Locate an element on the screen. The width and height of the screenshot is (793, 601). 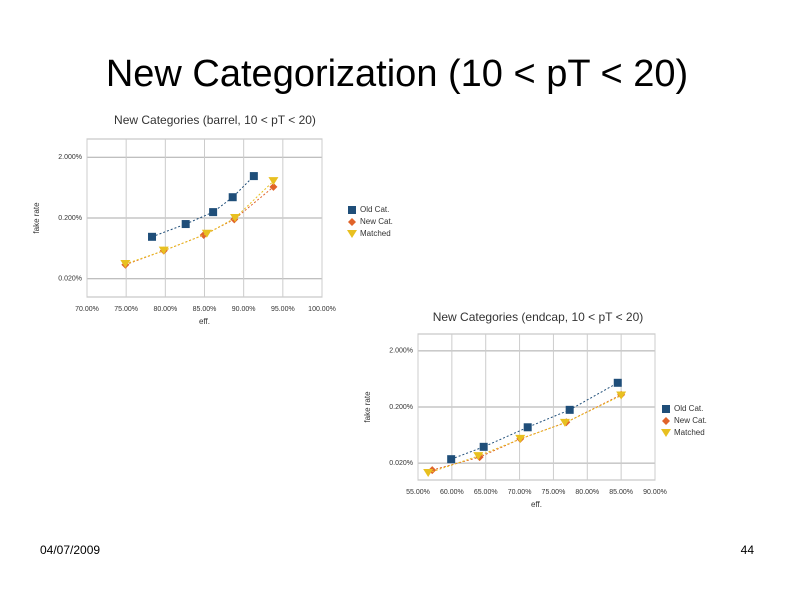
chart-title: New Categories (barrel, 10 < pT < 20) is located at coordinates (215, 120).